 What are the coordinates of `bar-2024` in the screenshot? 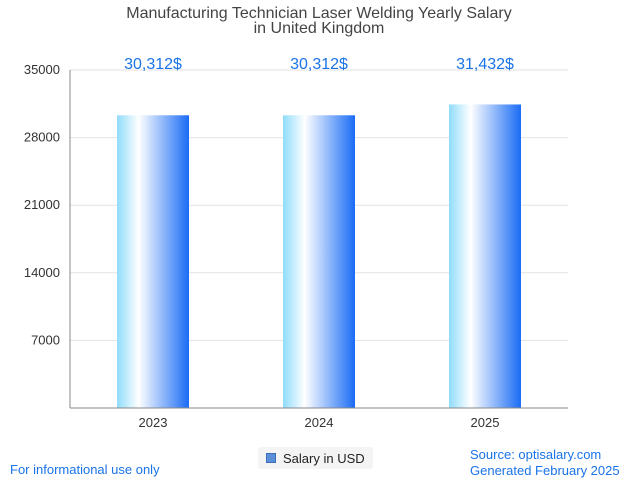 It's located at (319, 262).